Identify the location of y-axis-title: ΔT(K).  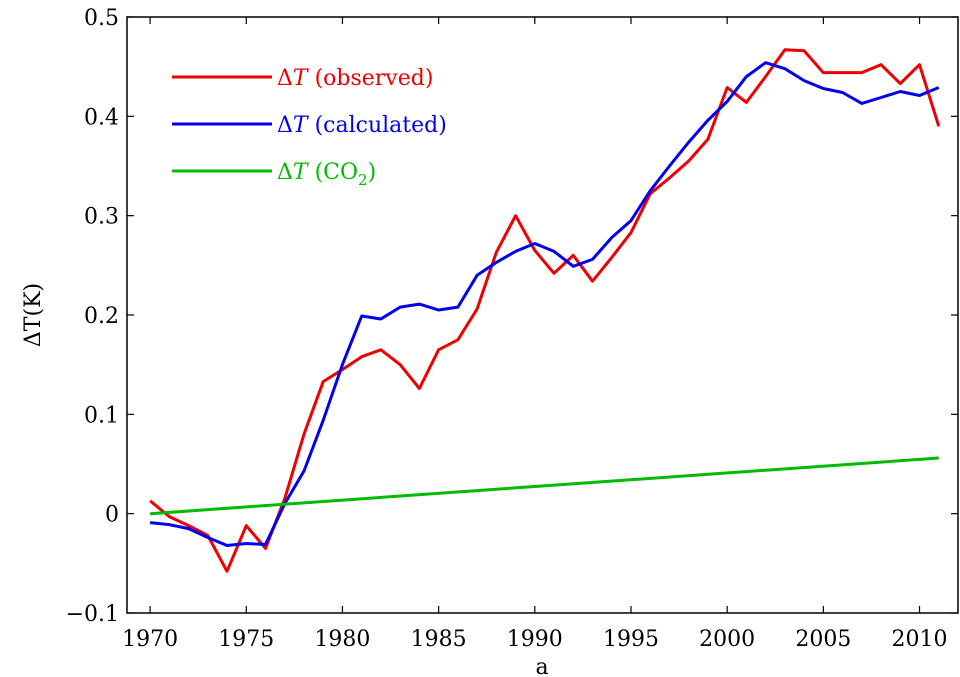
(33, 315).